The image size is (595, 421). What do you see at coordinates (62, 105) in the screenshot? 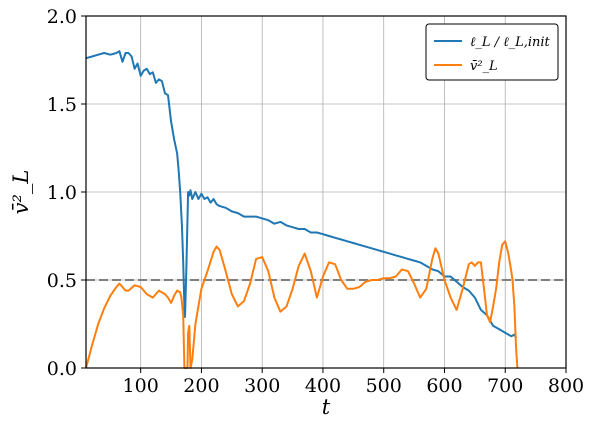
I see `y-tick-label: 1.5` at bounding box center [62, 105].